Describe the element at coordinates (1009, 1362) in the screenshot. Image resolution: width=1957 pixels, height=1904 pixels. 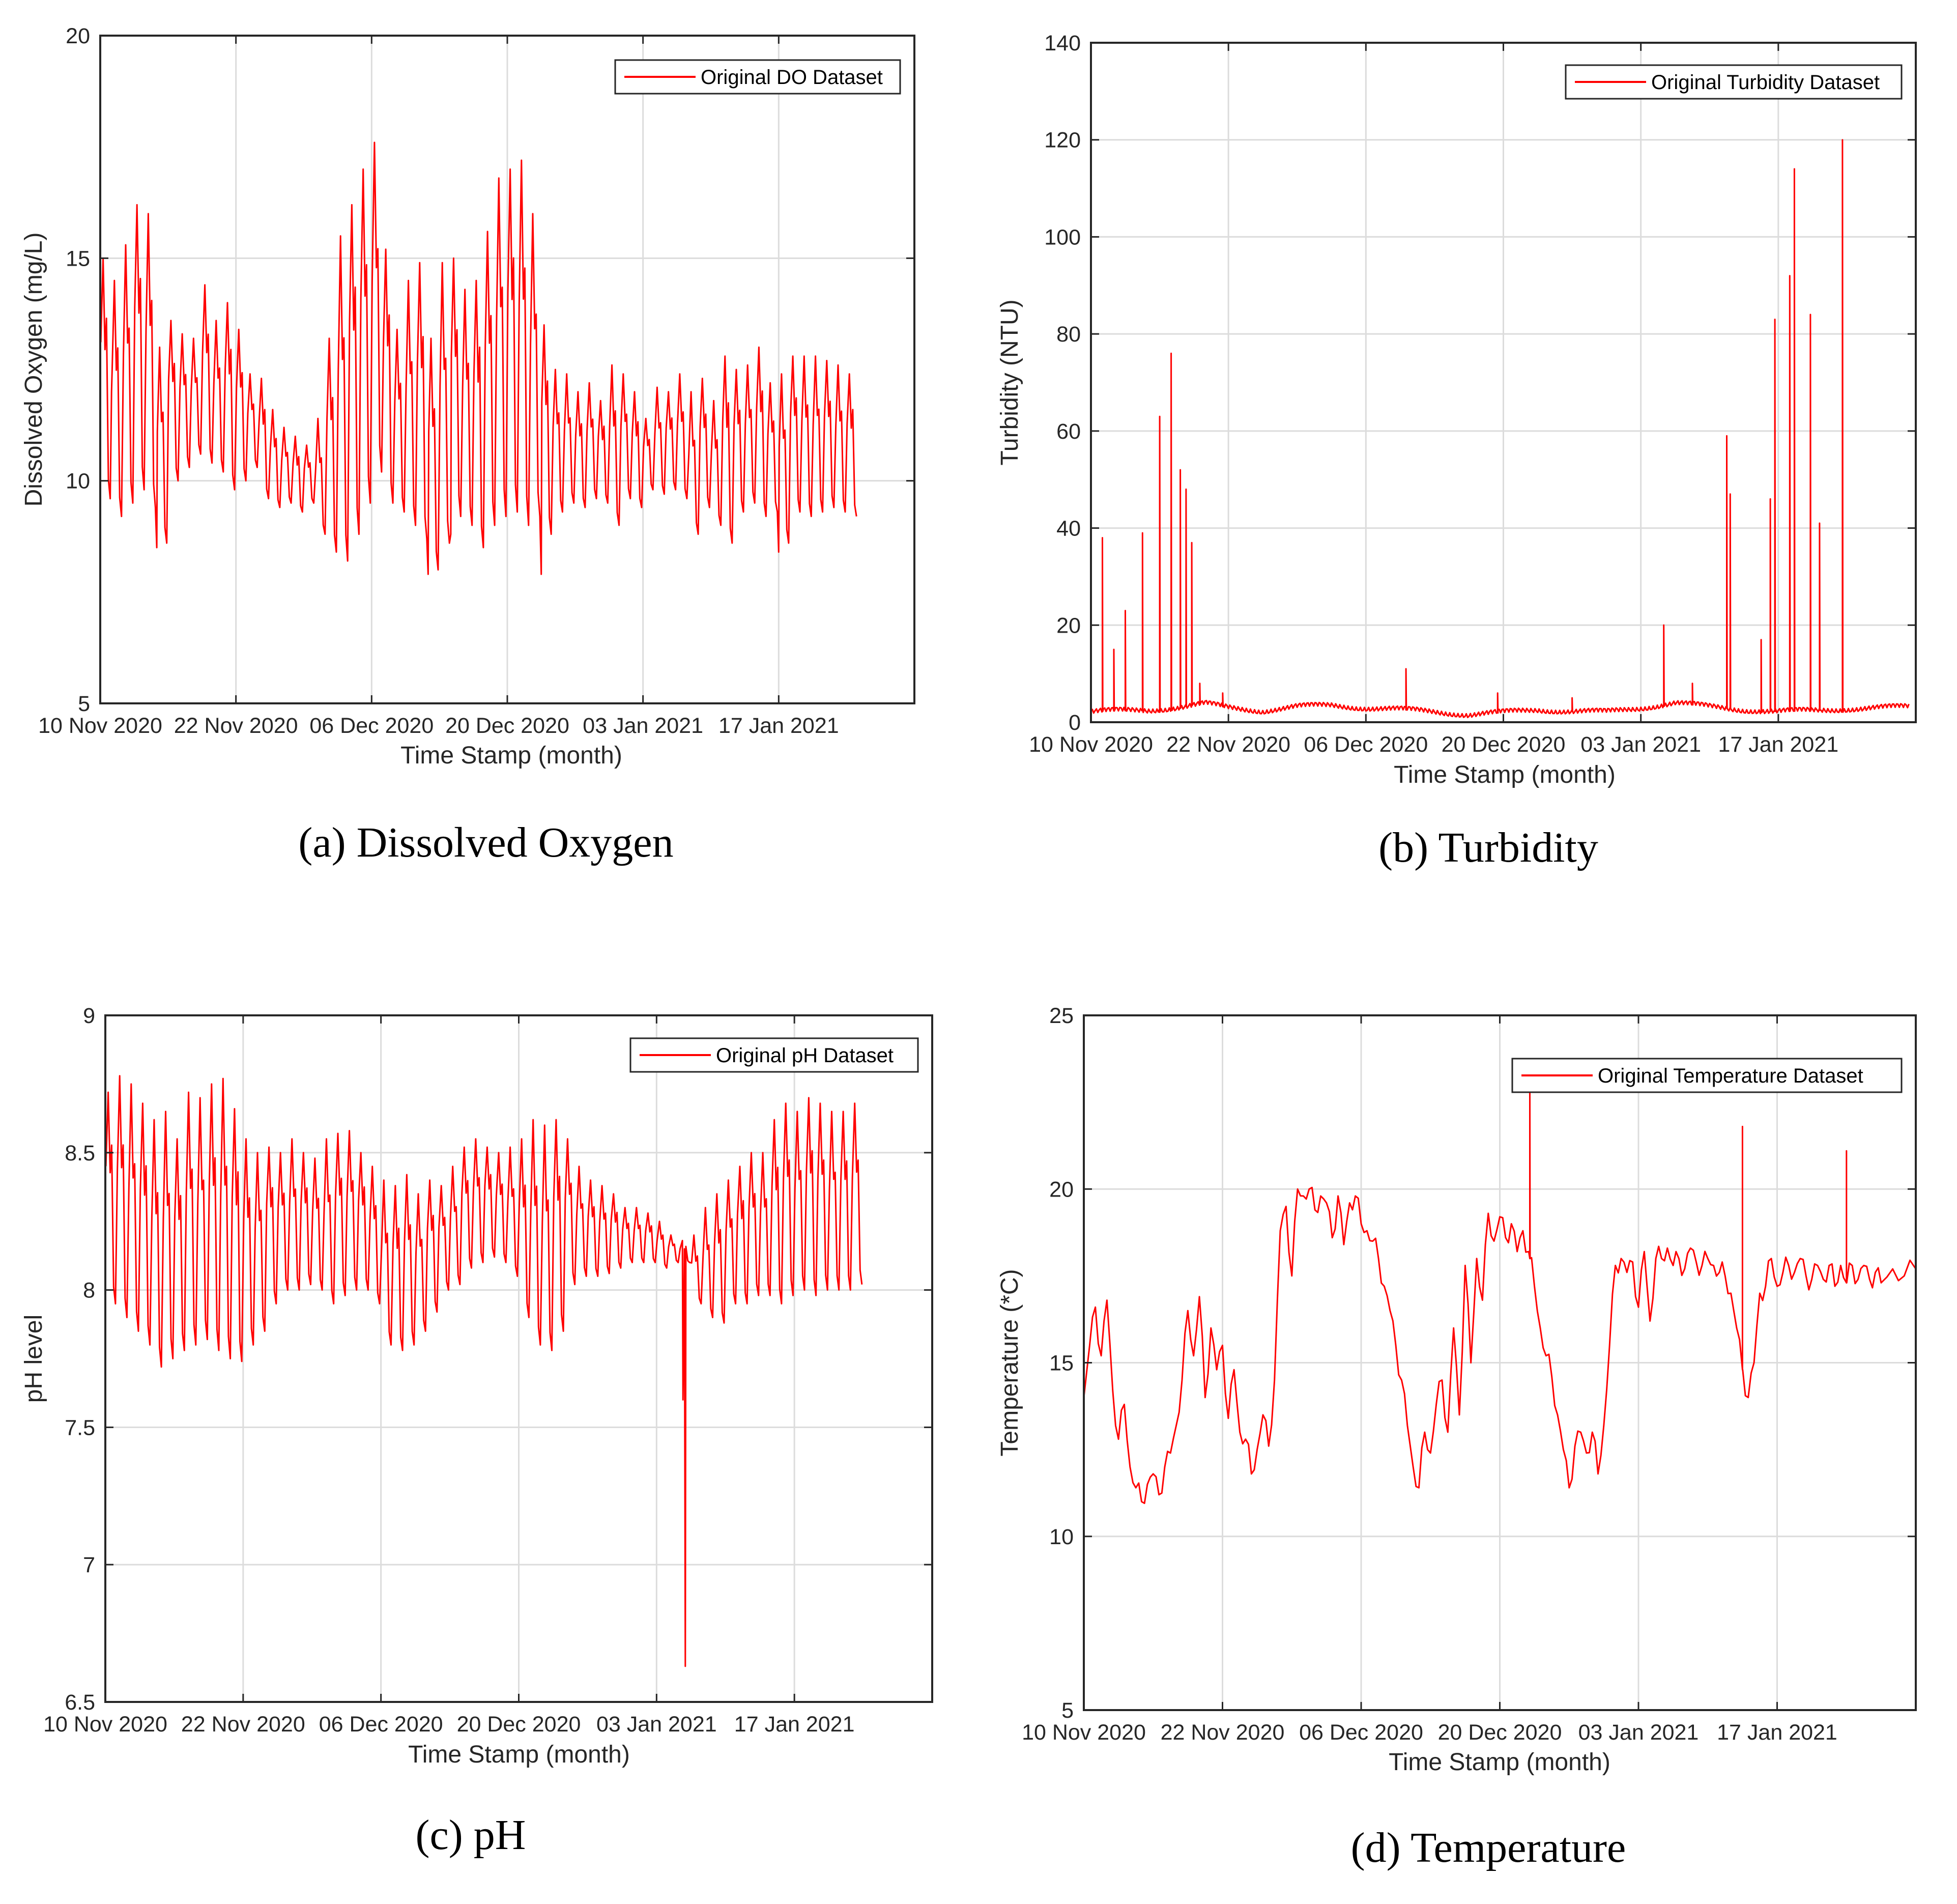
I see `y-axis-label: Temperature (*C)` at that location.